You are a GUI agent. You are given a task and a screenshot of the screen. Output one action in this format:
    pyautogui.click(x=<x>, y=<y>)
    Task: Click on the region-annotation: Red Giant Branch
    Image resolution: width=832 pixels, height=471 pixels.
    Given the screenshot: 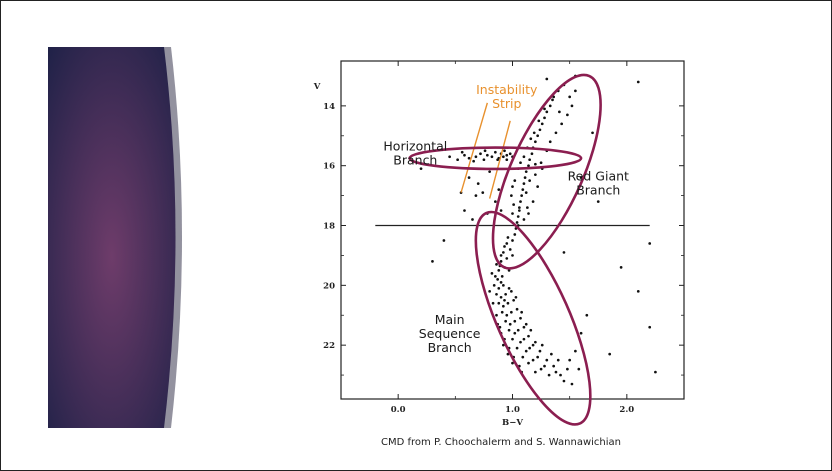 What is the action you would take?
    pyautogui.click(x=598, y=183)
    